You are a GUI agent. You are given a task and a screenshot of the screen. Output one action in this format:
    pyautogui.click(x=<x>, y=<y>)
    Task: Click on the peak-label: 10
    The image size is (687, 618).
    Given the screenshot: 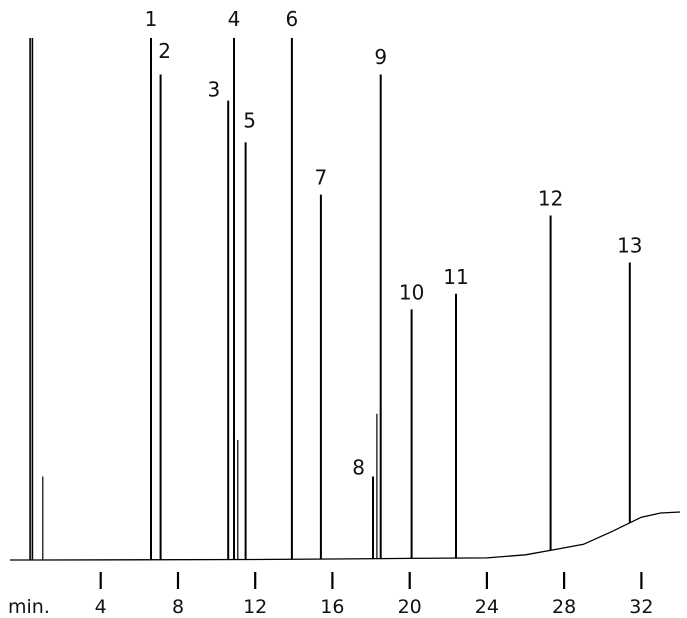 What is the action you would take?
    pyautogui.click(x=411, y=292)
    